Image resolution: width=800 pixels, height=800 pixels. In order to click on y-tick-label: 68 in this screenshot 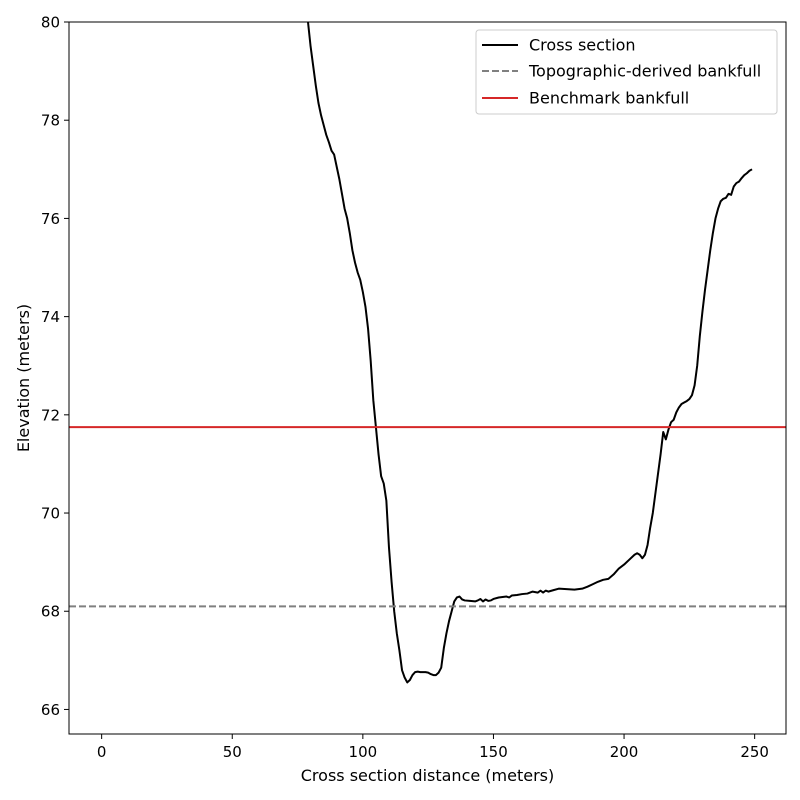, I will do `click(50, 612)`.